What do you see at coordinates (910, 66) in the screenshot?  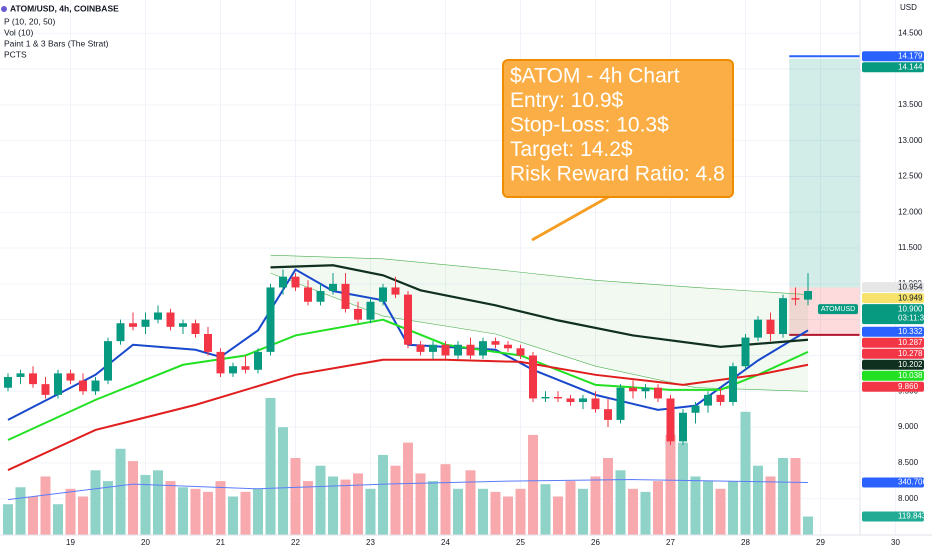 I see `price-tag-label: 14.144` at bounding box center [910, 66].